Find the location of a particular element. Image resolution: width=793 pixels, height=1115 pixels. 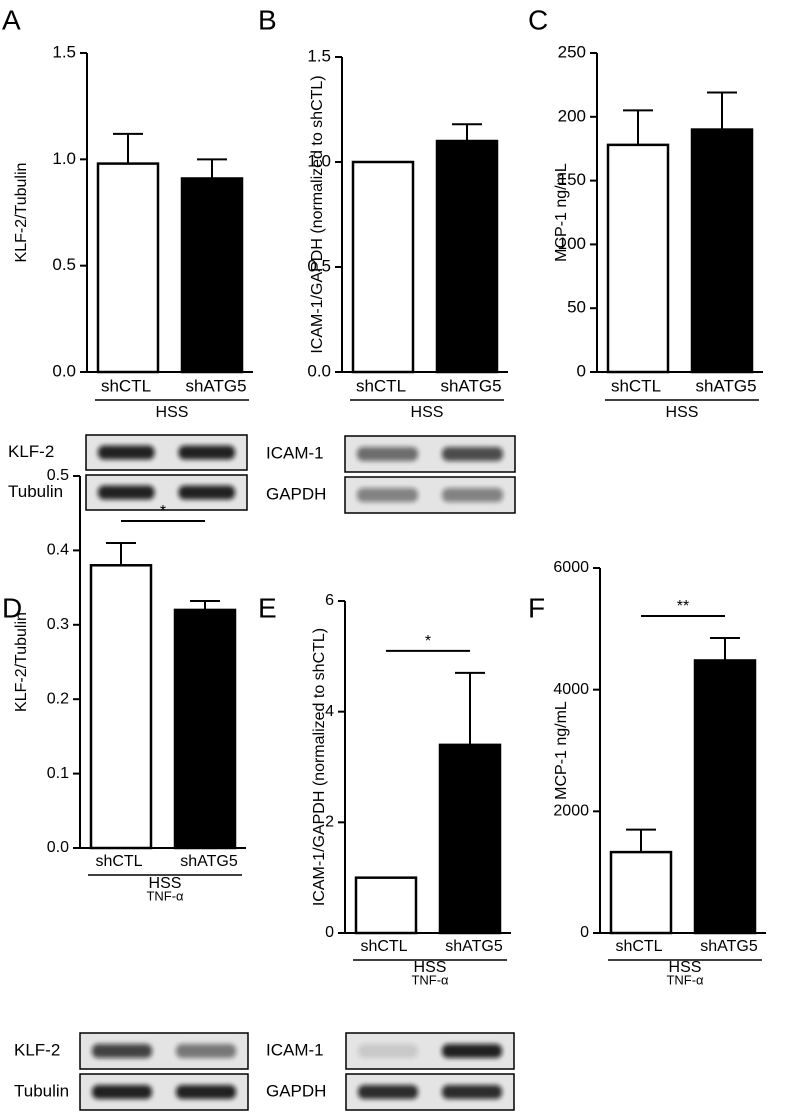

y-tick-label: 4 is located at coordinates (329, 711).